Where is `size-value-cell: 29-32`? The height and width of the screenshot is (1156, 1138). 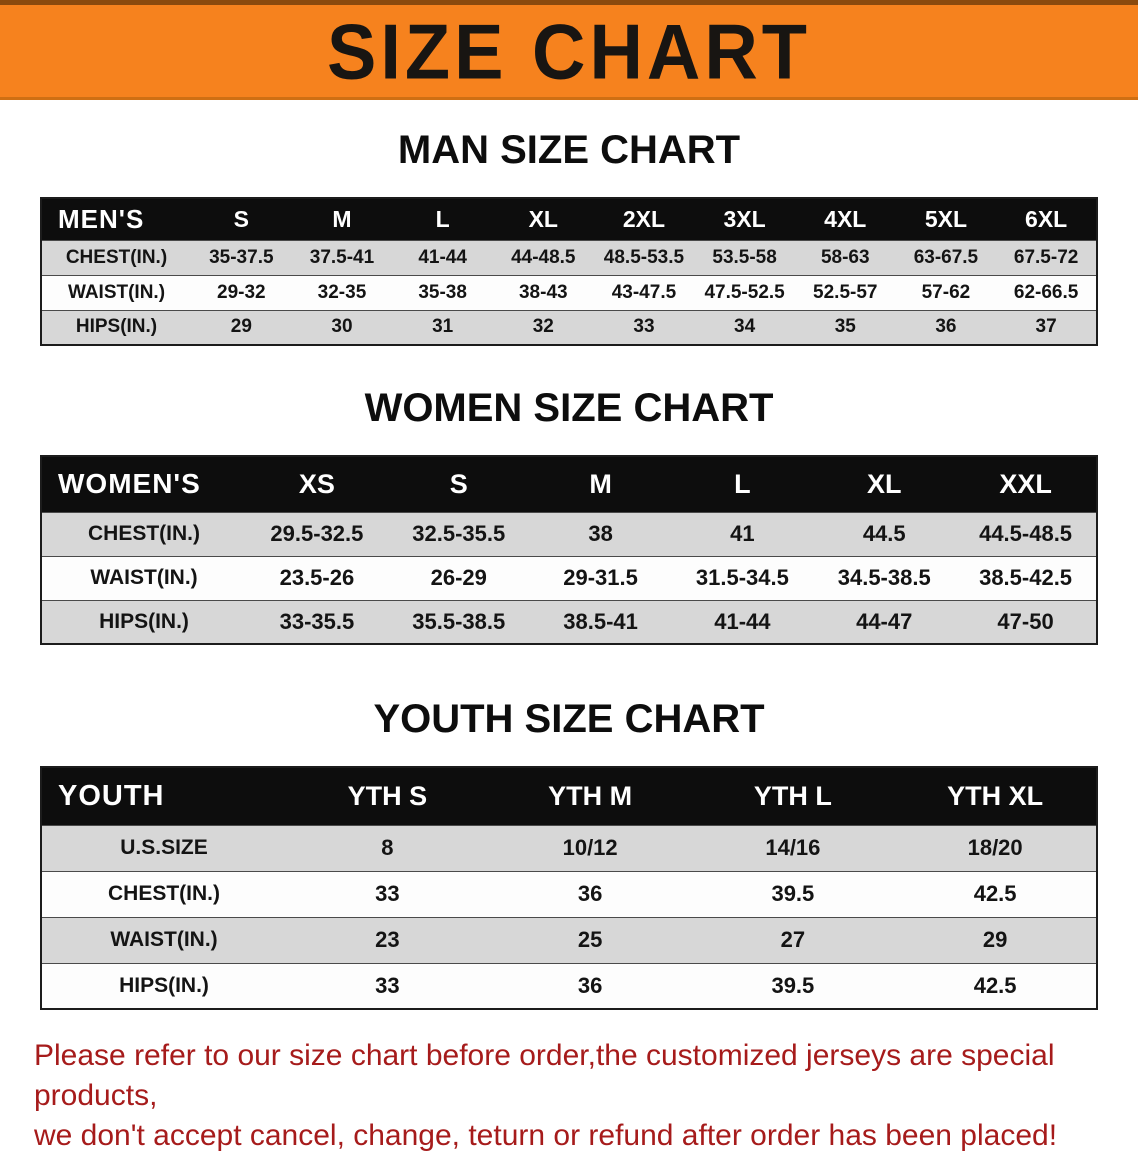 size-value-cell: 29-32 is located at coordinates (241, 292).